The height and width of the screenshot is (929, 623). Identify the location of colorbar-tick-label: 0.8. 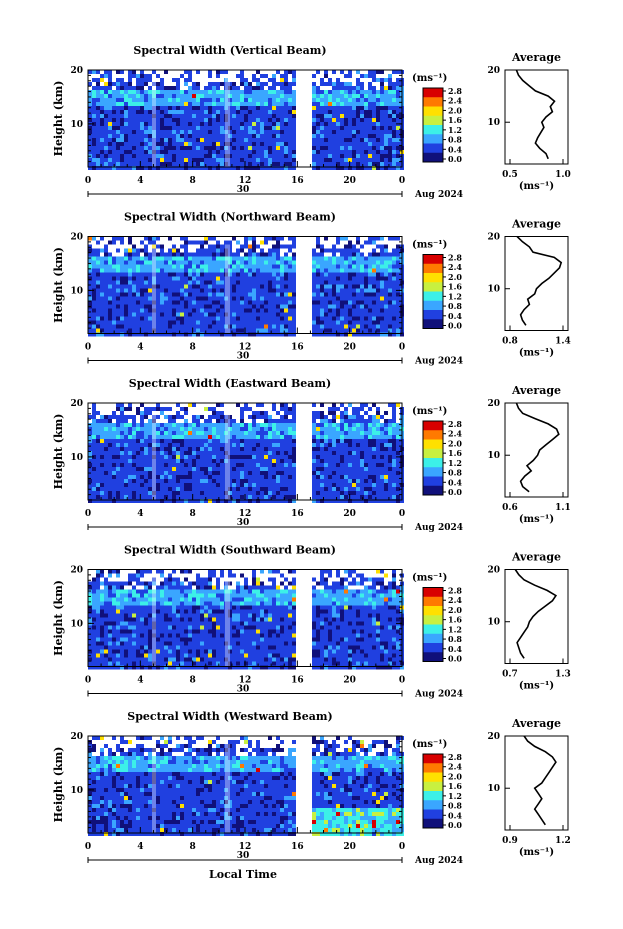
(455, 140).